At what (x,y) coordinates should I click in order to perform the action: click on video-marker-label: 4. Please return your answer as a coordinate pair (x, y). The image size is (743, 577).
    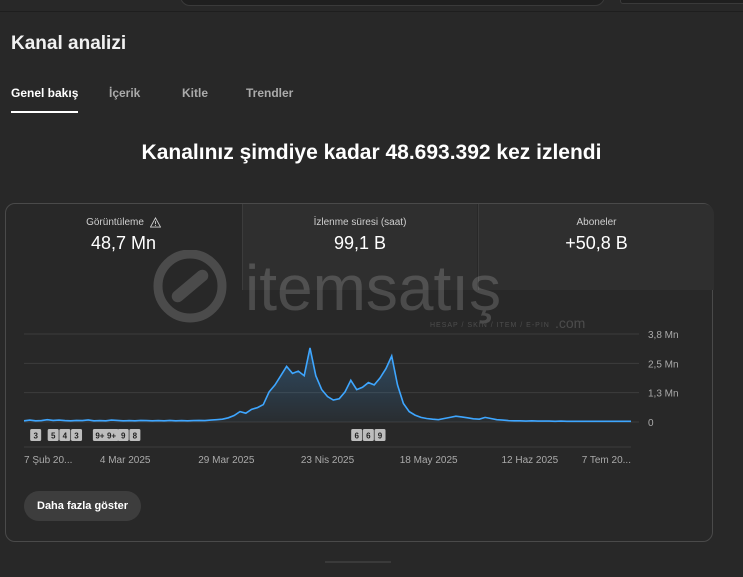
    Looking at the image, I should click on (65, 436).